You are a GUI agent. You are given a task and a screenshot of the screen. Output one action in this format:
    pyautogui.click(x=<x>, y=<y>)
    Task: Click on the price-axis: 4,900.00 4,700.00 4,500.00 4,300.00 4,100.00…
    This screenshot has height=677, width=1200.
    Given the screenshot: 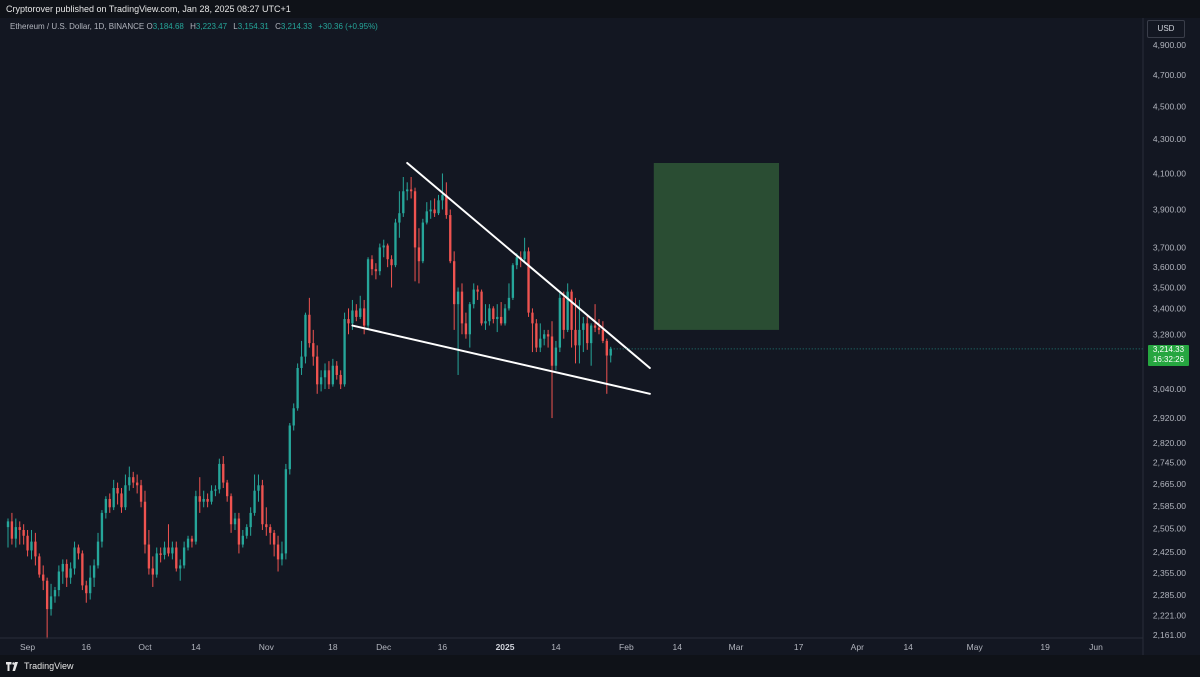 What is the action you would take?
    pyautogui.click(x=1164, y=336)
    